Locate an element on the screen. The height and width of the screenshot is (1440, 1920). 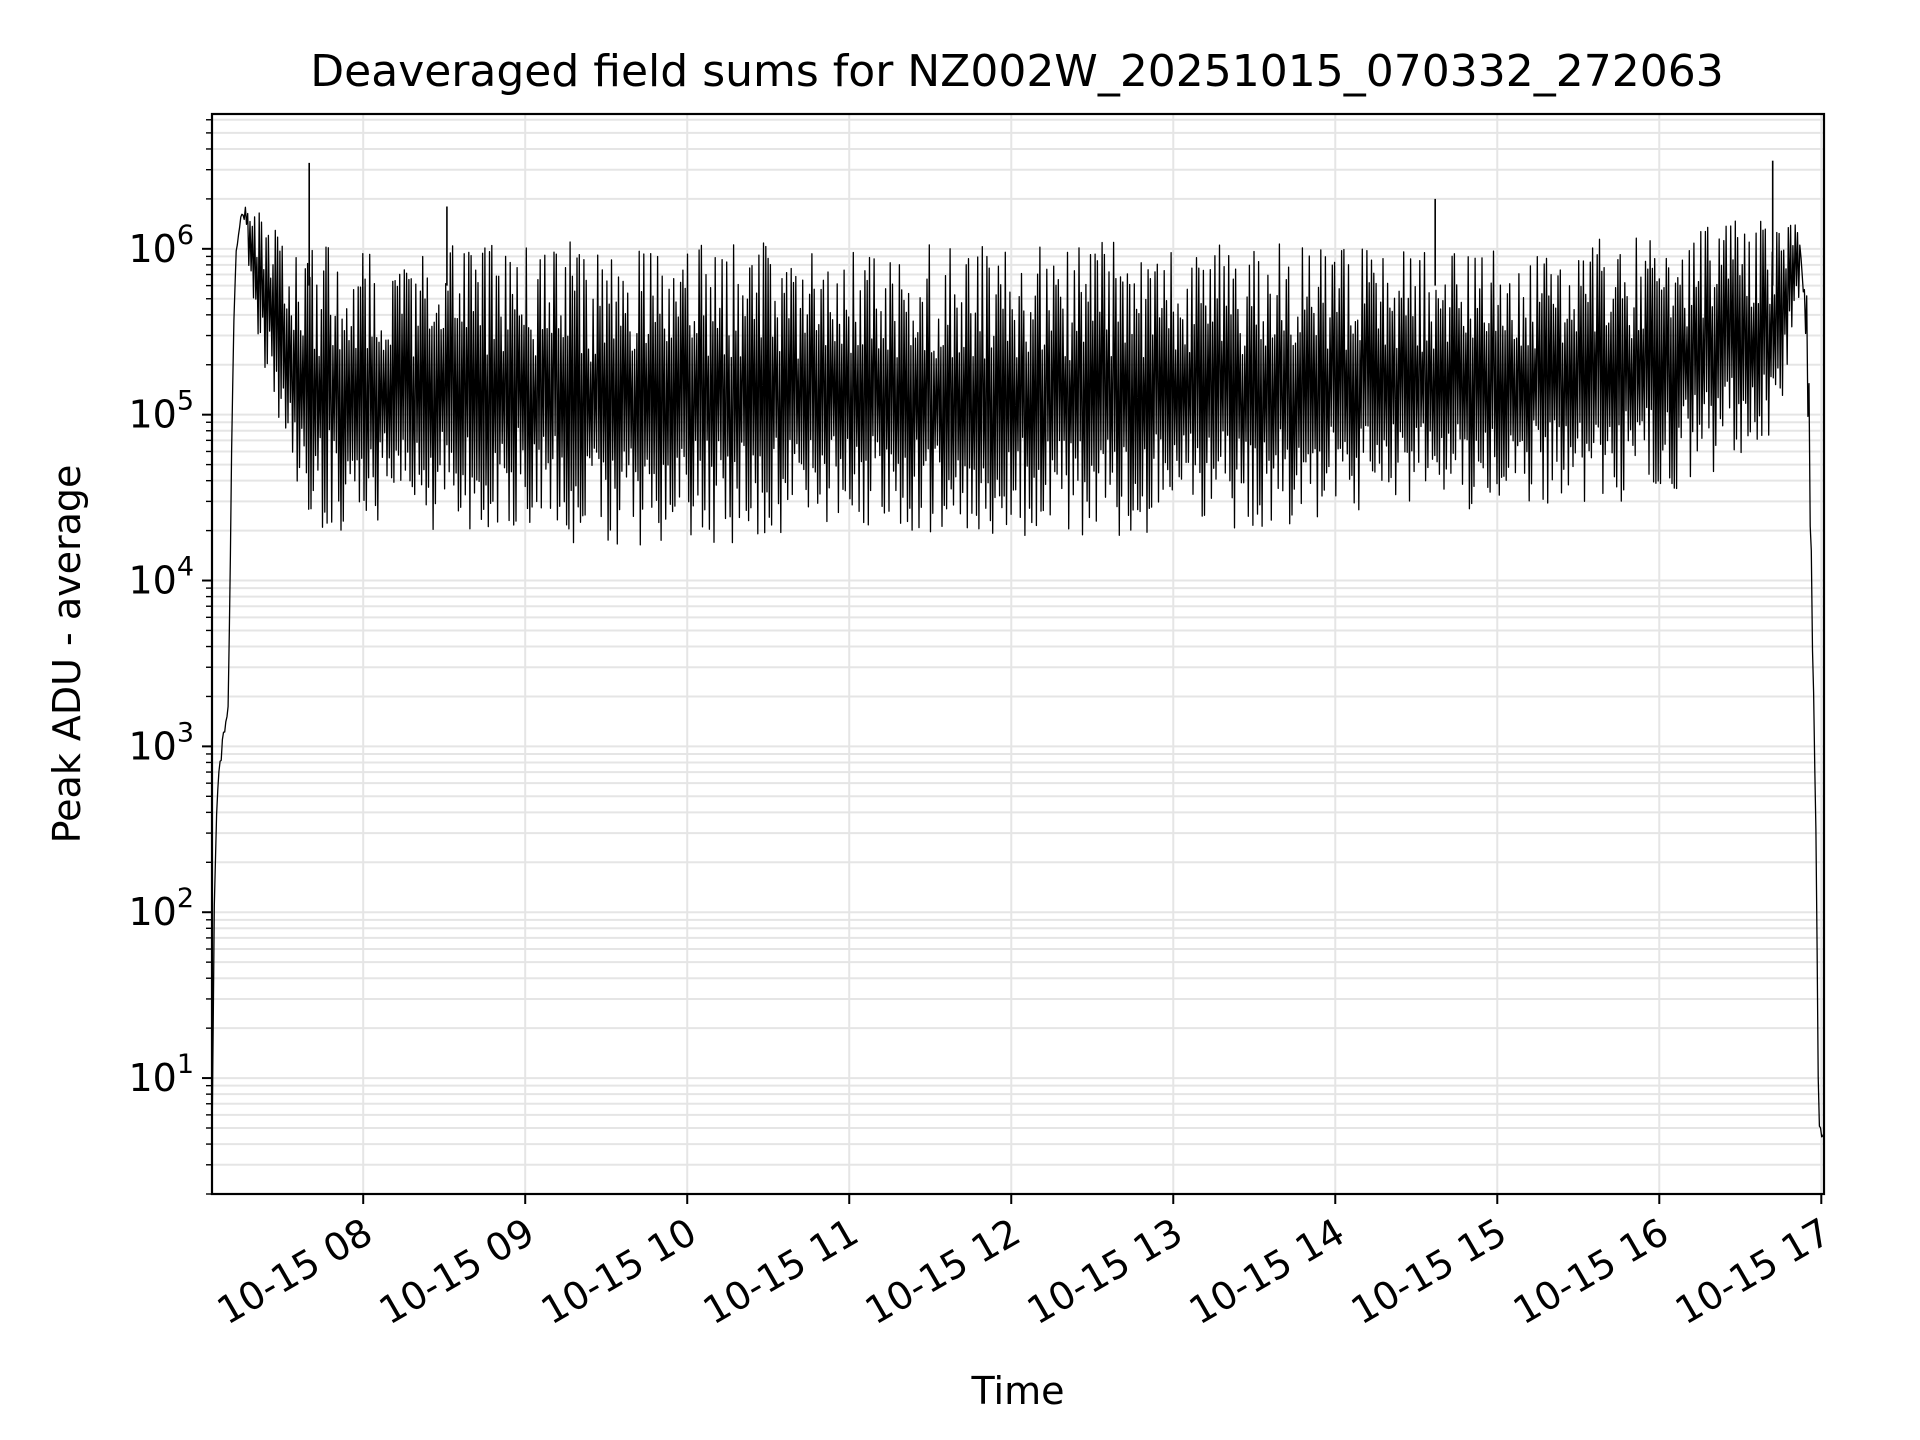
y-axis-label: Peak ADU - average is located at coordinates (67, 654).